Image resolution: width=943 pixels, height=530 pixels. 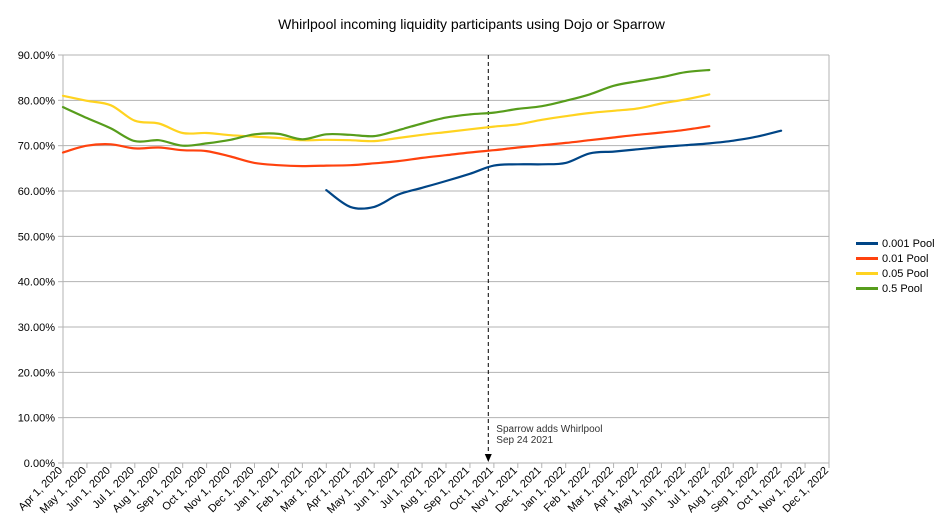 I want to click on annotation-label: Sep 24 2021, so click(x=524, y=440).